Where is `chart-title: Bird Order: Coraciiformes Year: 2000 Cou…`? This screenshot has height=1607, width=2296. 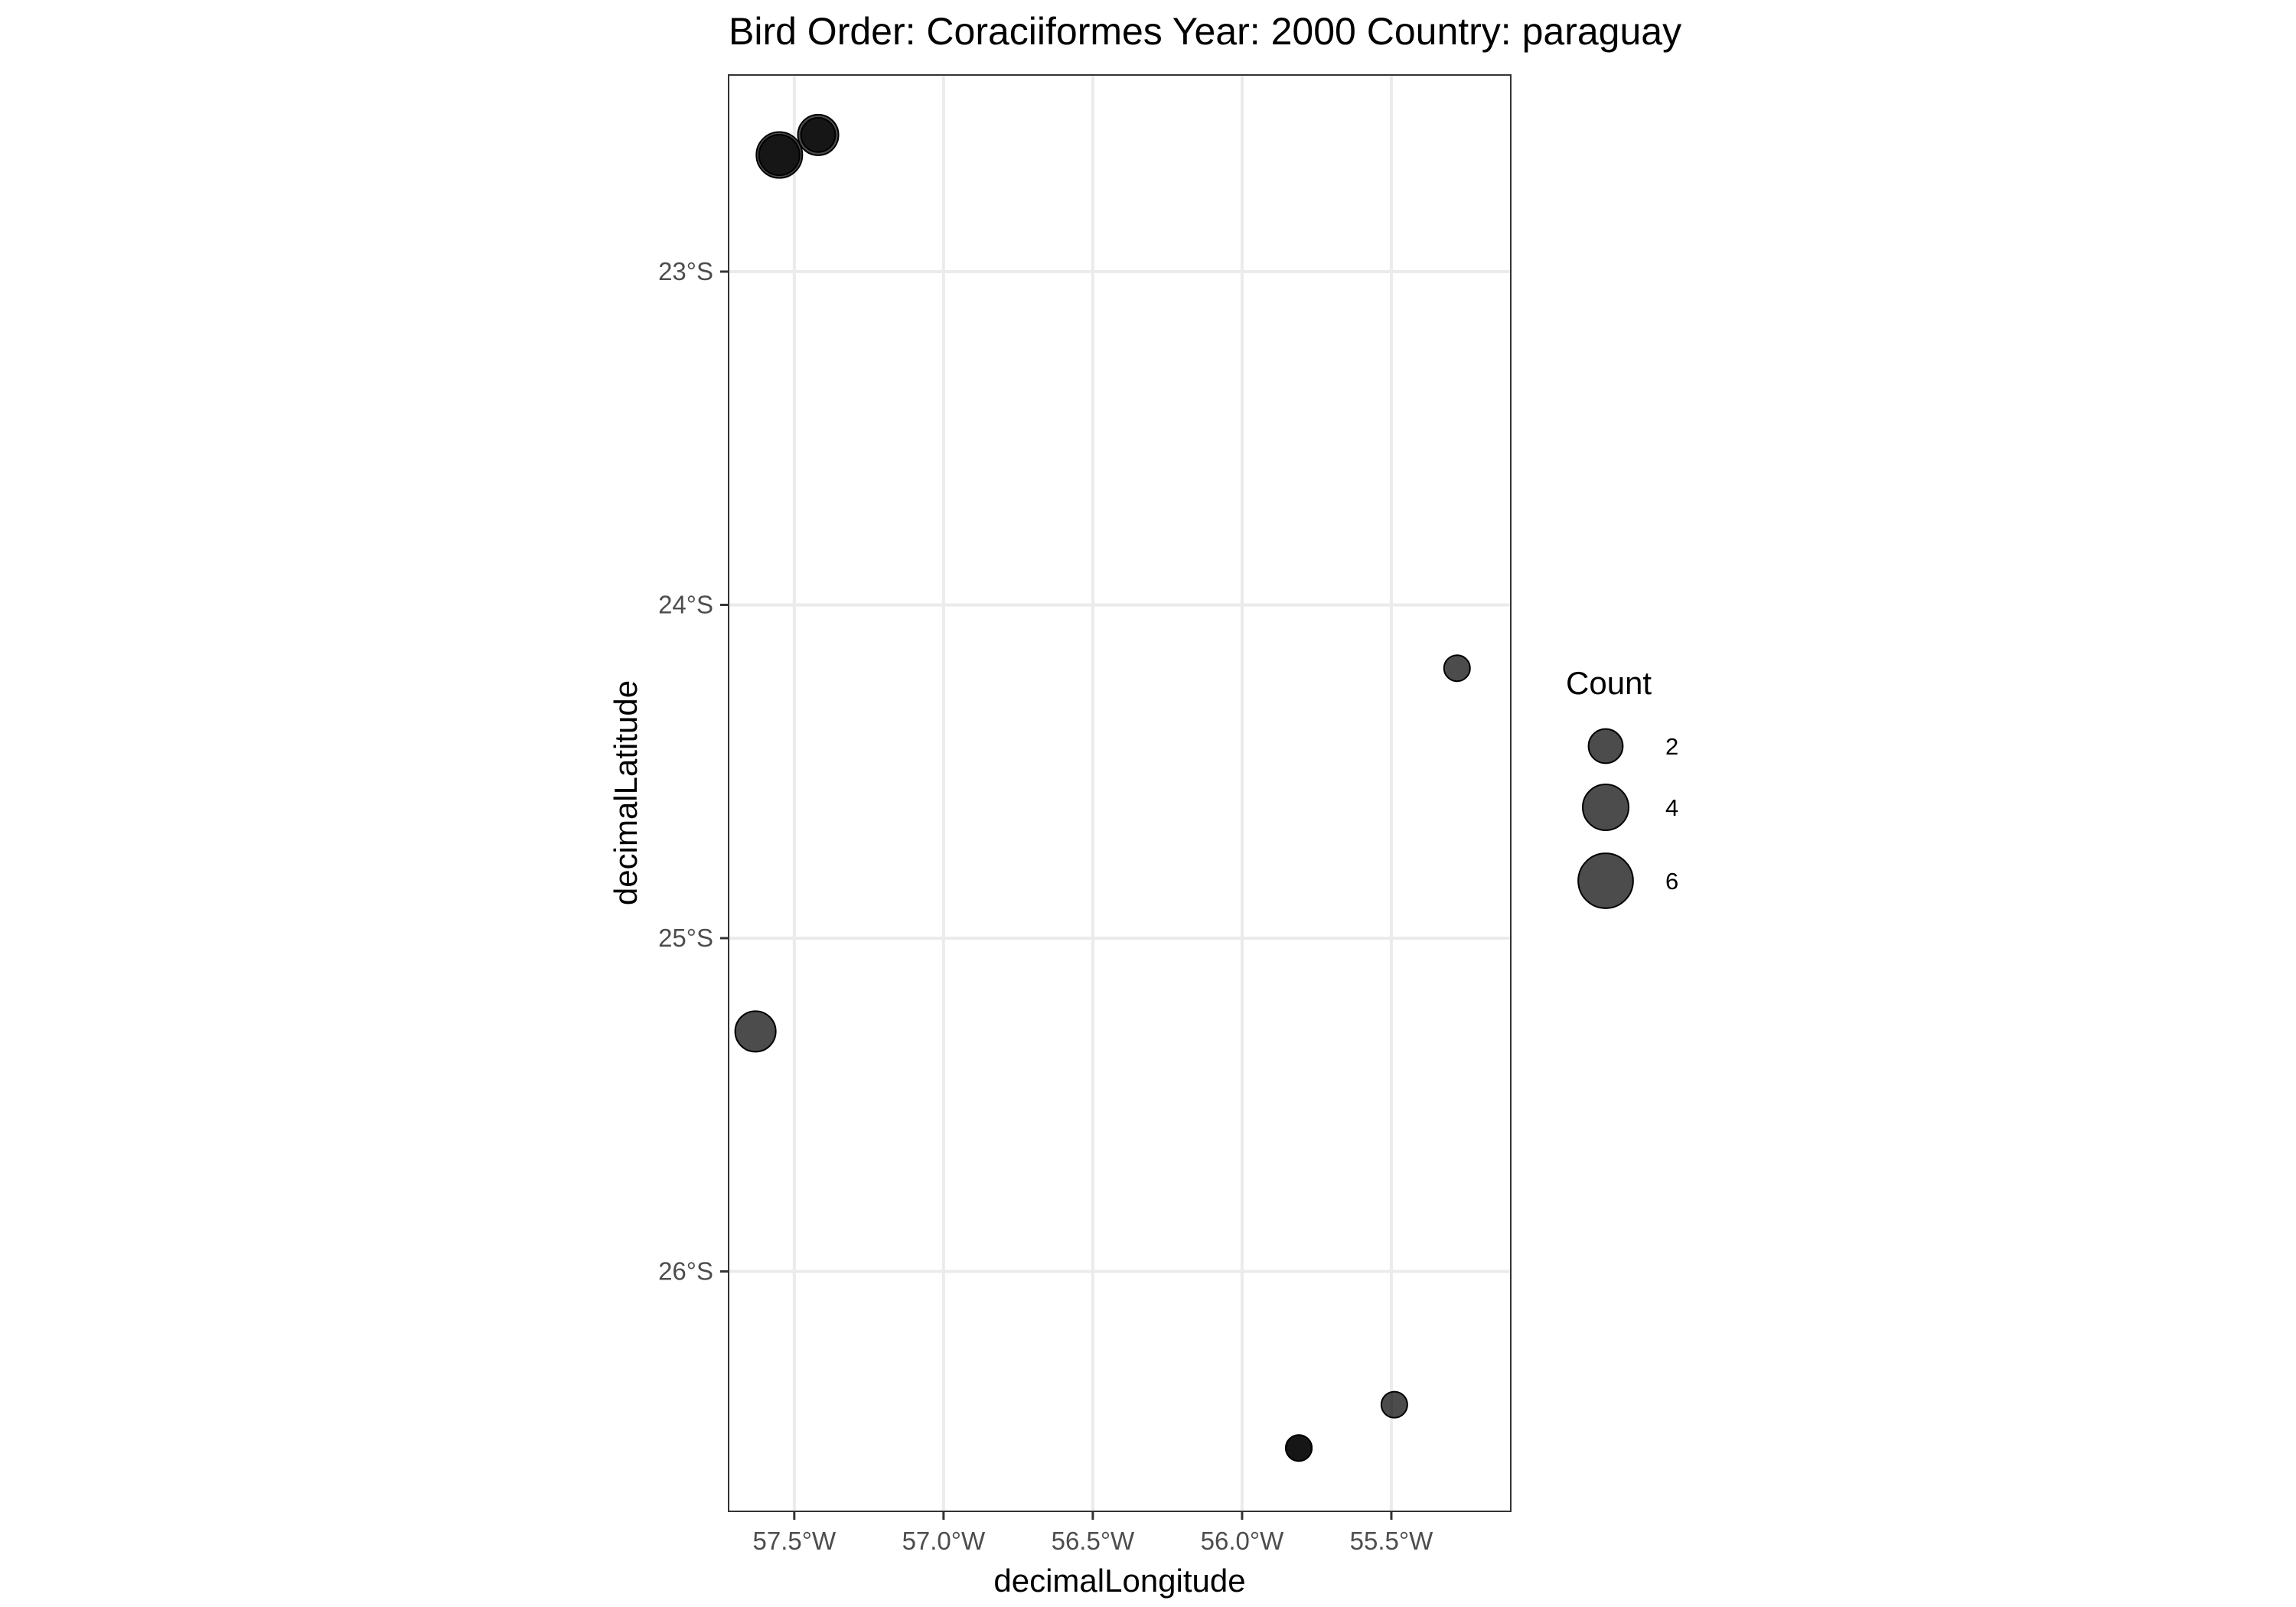 chart-title: Bird Order: Coraciiformes Year: 2000 Cou… is located at coordinates (1205, 31).